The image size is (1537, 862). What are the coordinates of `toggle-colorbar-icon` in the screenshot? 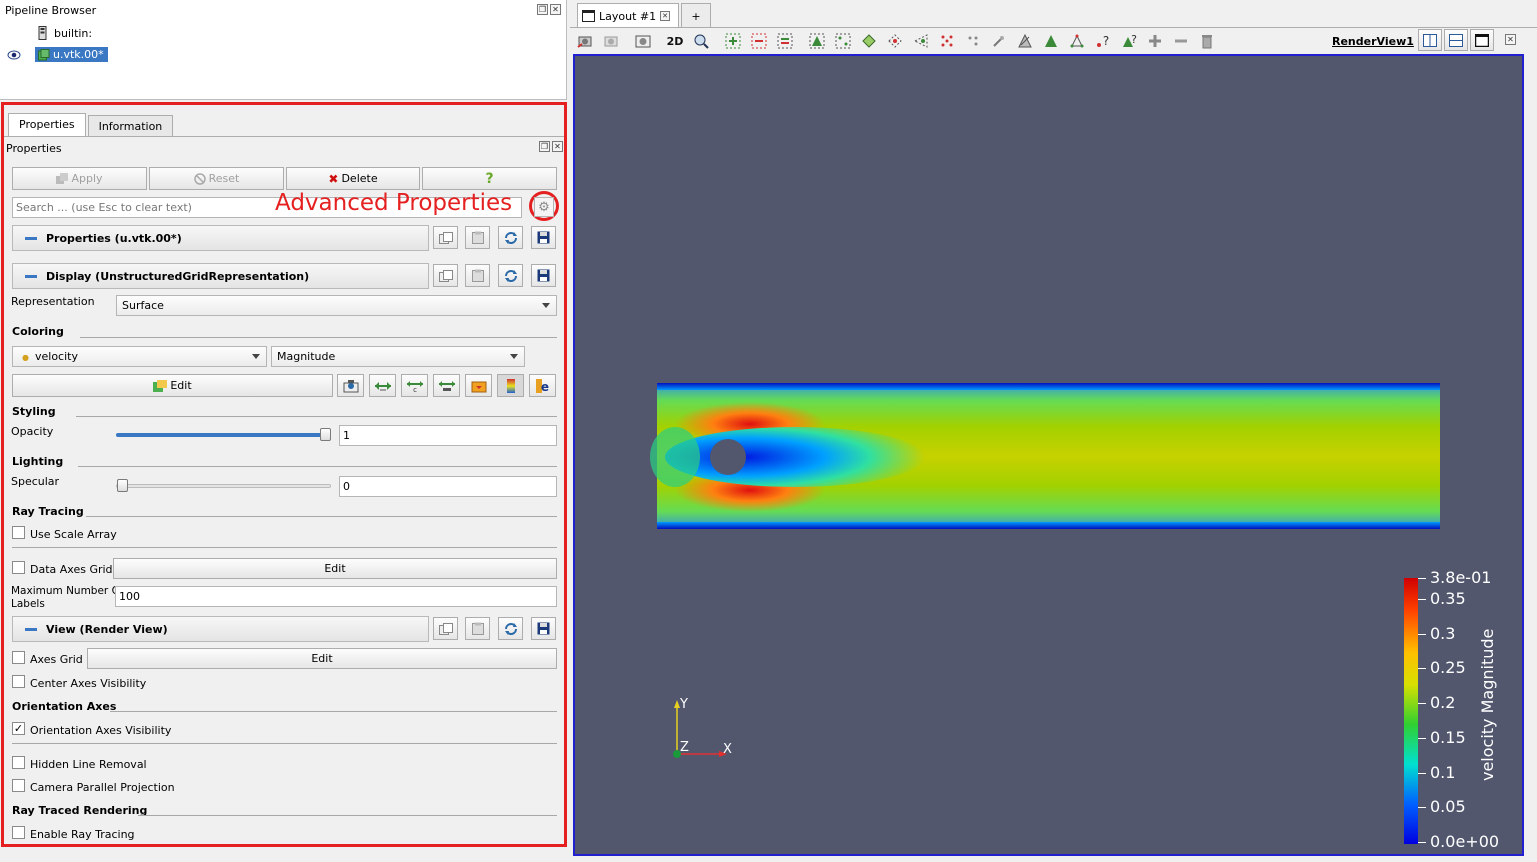 It's located at (510, 385).